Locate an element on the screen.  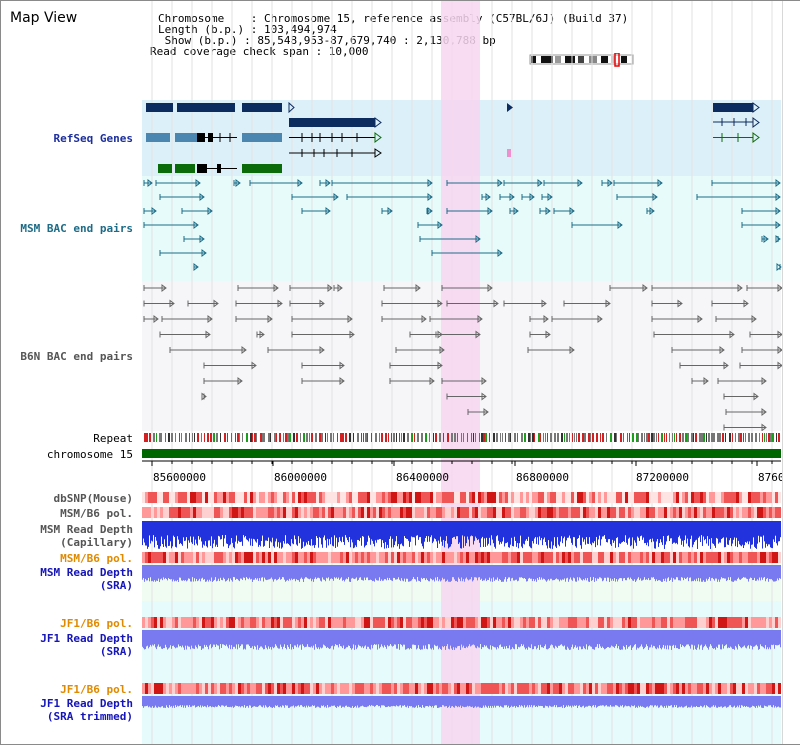
msm-read-depth-sra-label: MSM Read Depth is located at coordinates (86, 572).